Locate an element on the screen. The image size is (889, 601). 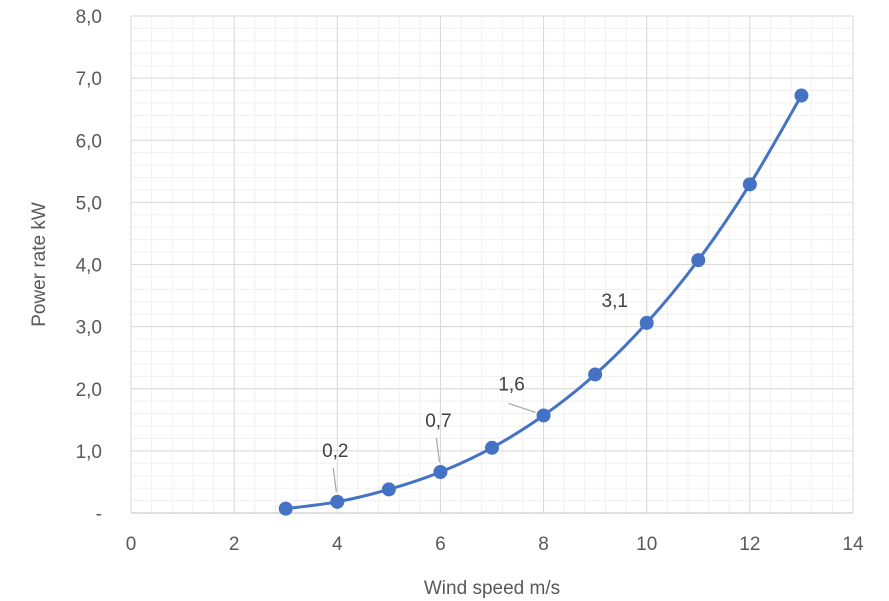
data-label: 1,6 is located at coordinates (511, 384).